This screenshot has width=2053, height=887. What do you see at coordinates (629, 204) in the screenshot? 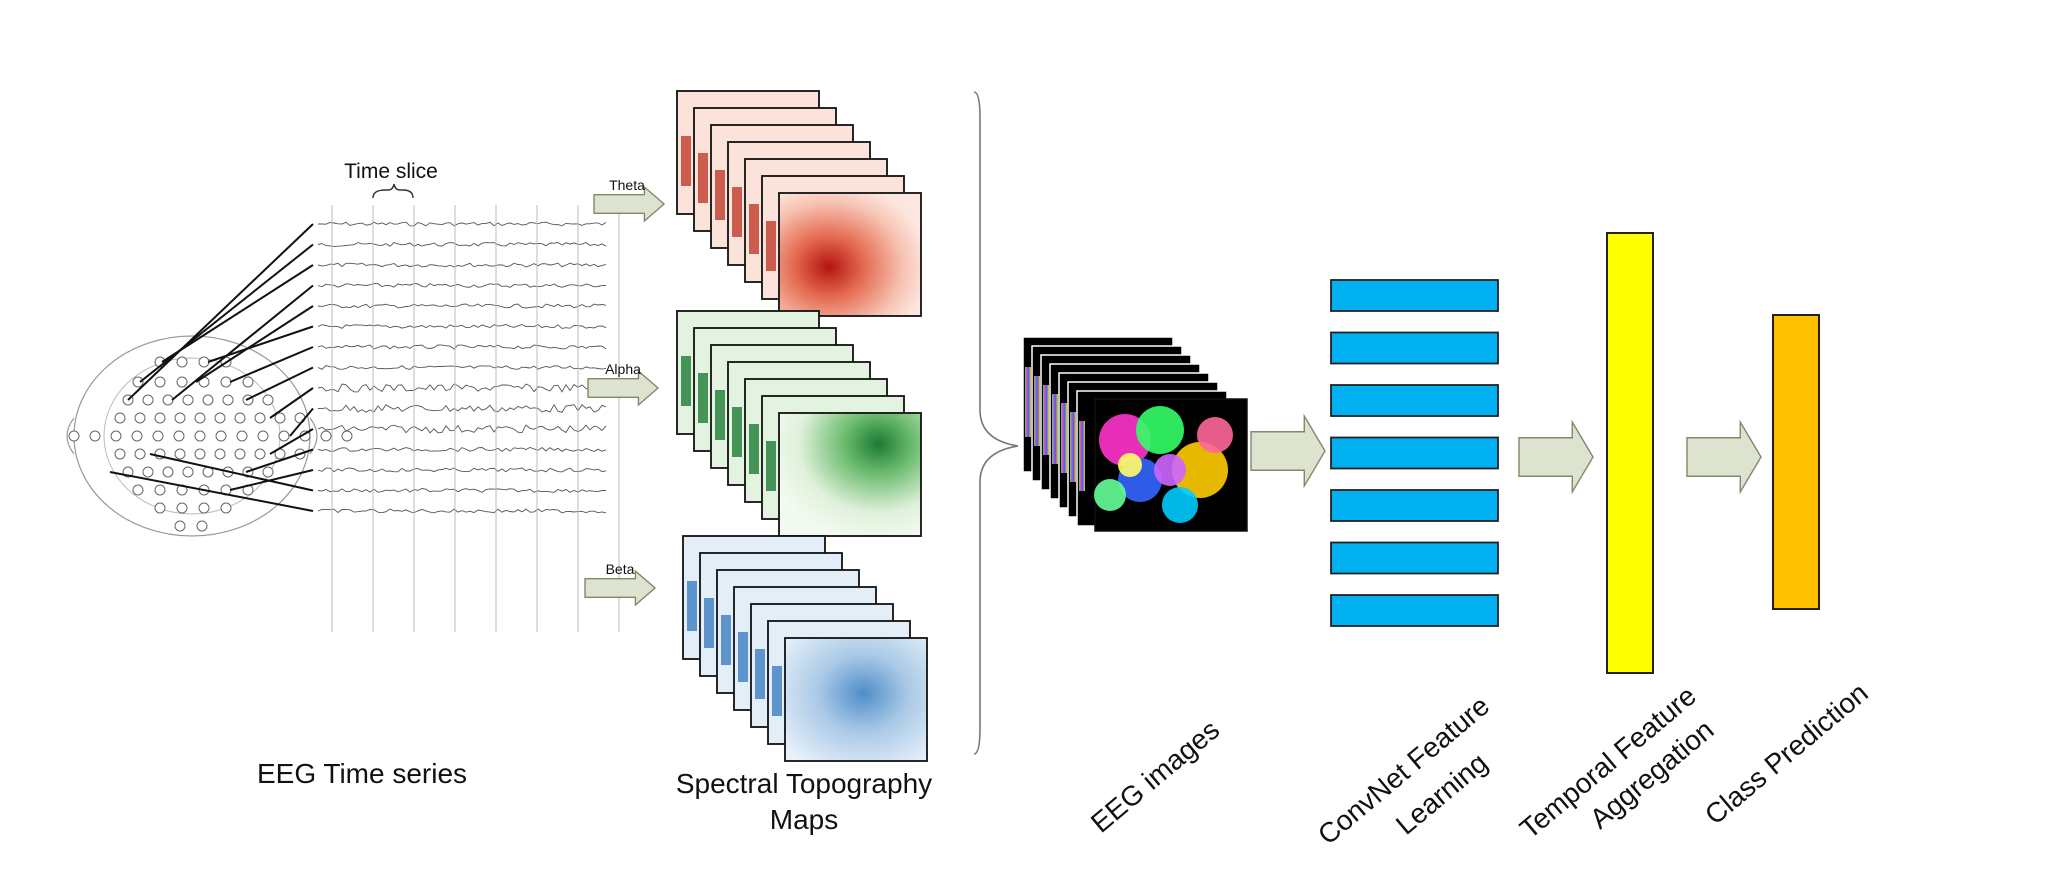
I see `theta-arrow` at bounding box center [629, 204].